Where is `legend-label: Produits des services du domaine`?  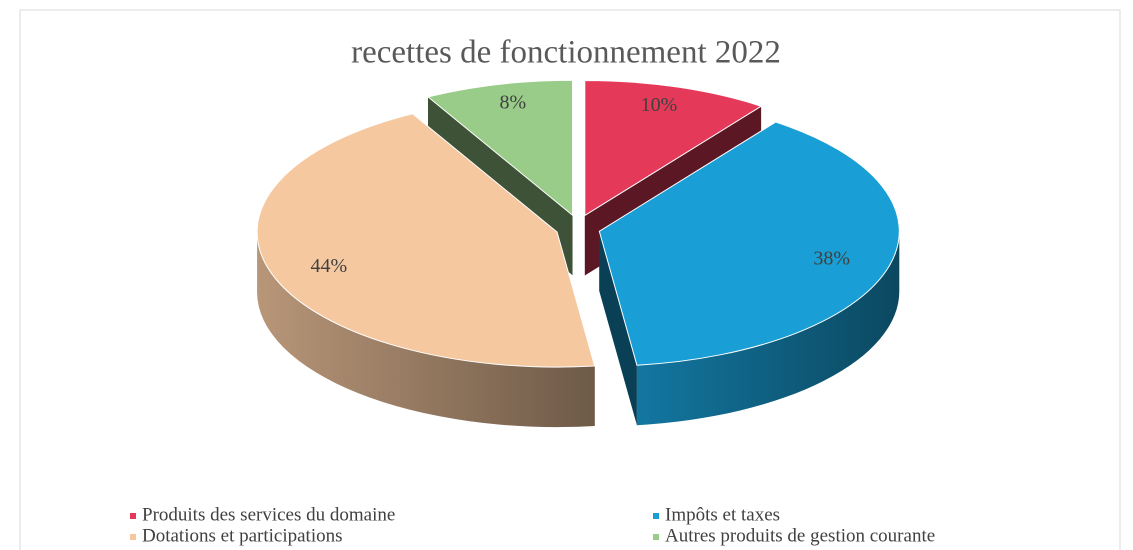
legend-label: Produits des services du domaine is located at coordinates (268, 514).